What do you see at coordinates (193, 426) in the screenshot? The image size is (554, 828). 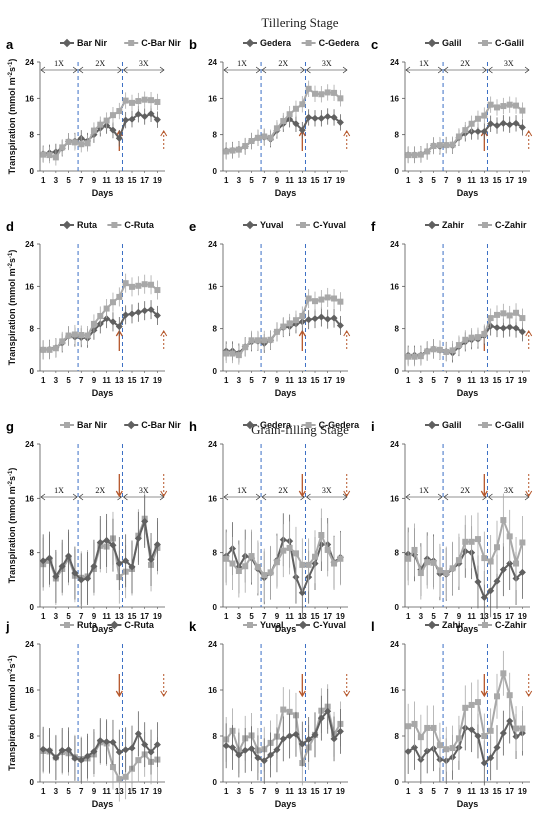 I see `panel-label-h: h` at bounding box center [193, 426].